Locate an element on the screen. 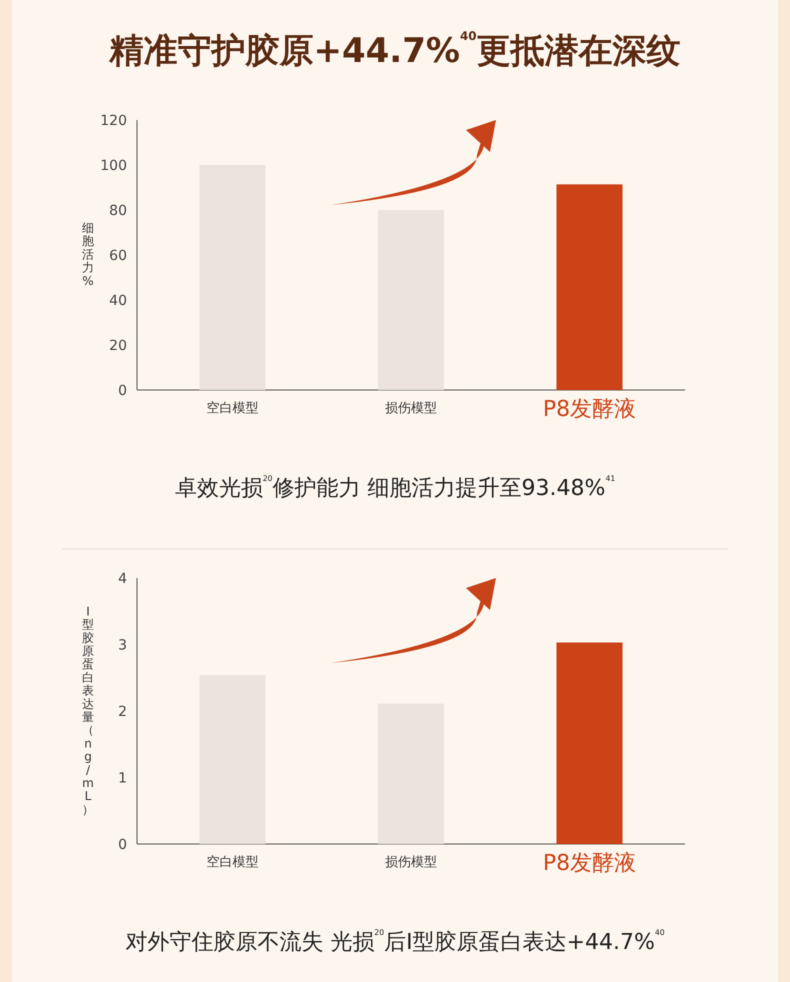  y-tick-label: 100 is located at coordinates (113, 166).